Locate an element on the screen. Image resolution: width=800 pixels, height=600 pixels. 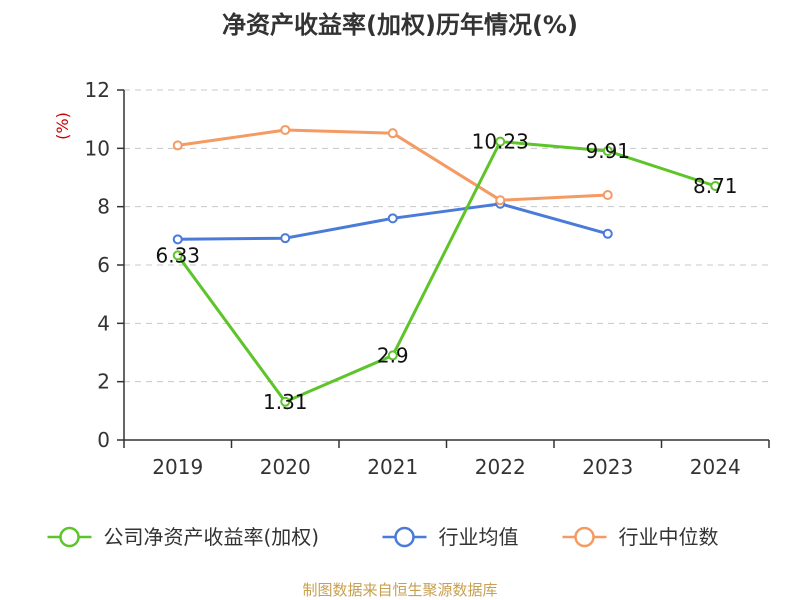
legend-item: 行业中位数 is located at coordinates (640, 537).